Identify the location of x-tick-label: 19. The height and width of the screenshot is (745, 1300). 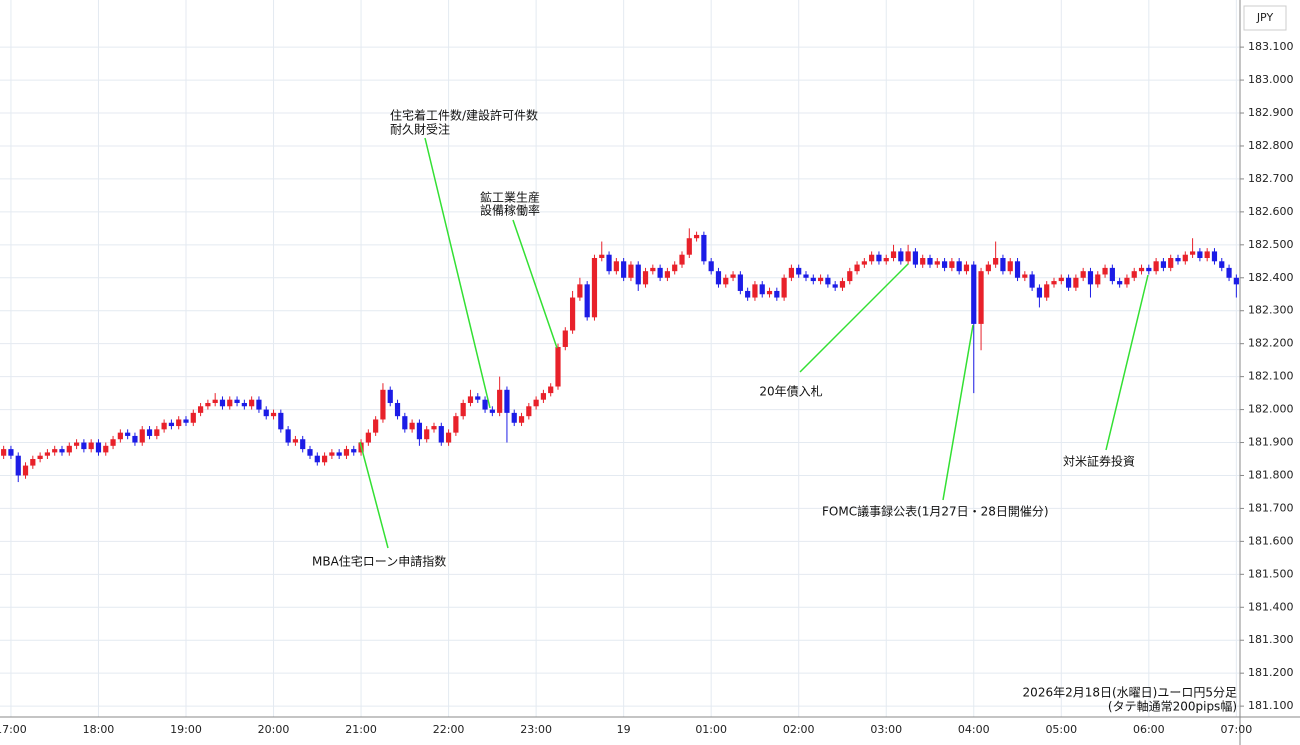
(624, 729).